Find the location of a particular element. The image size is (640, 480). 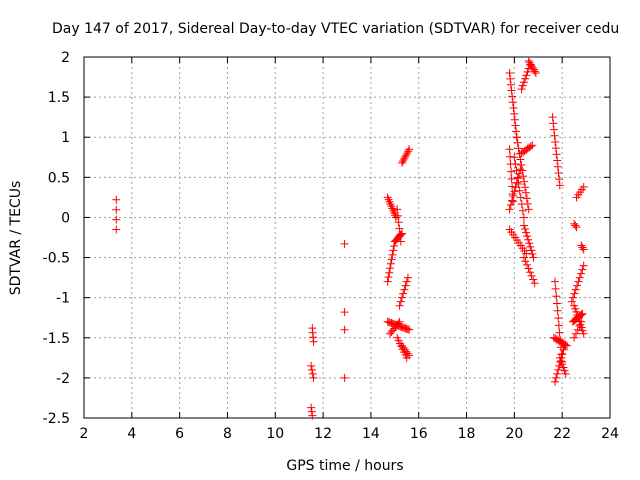

x-tick-label: 22 is located at coordinates (562, 434).